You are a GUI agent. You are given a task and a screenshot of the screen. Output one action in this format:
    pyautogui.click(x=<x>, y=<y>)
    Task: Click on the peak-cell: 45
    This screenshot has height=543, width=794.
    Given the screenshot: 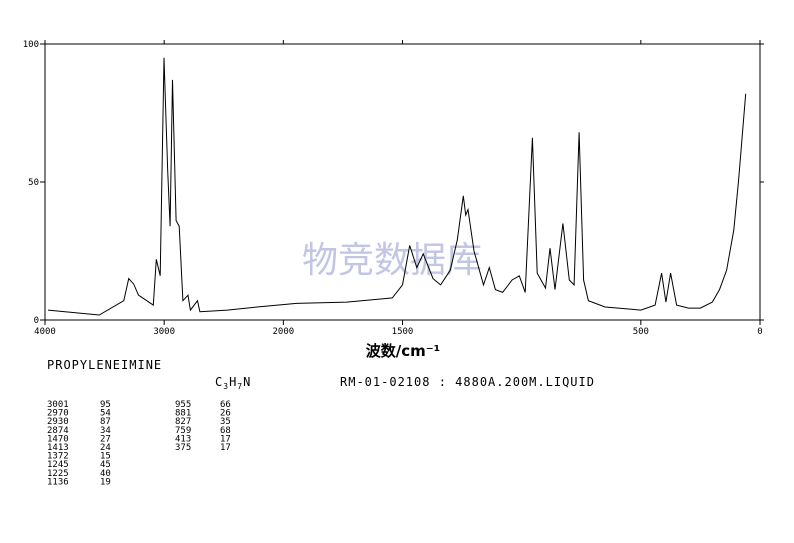 What is the action you would take?
    pyautogui.click(x=105, y=465)
    